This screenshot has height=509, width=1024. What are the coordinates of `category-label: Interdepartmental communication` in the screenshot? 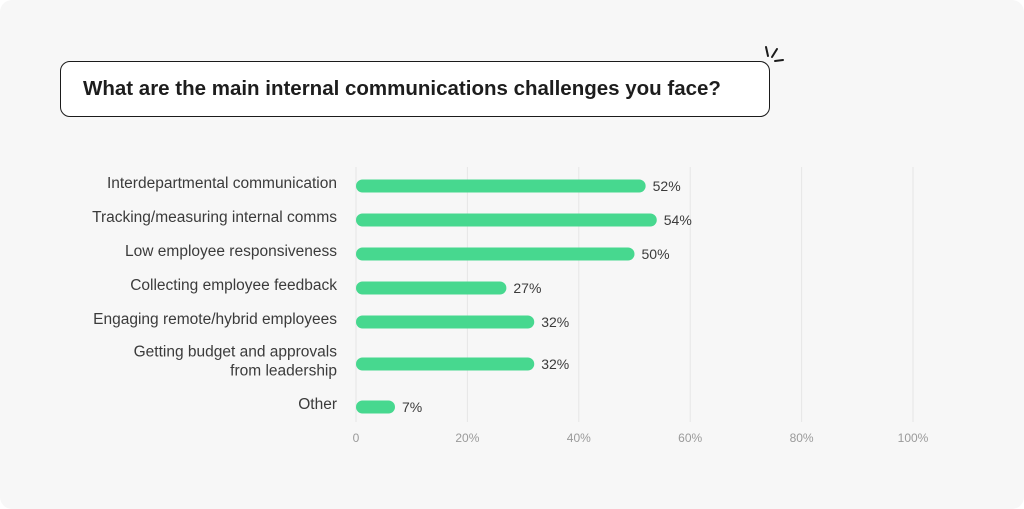 It's located at (222, 183).